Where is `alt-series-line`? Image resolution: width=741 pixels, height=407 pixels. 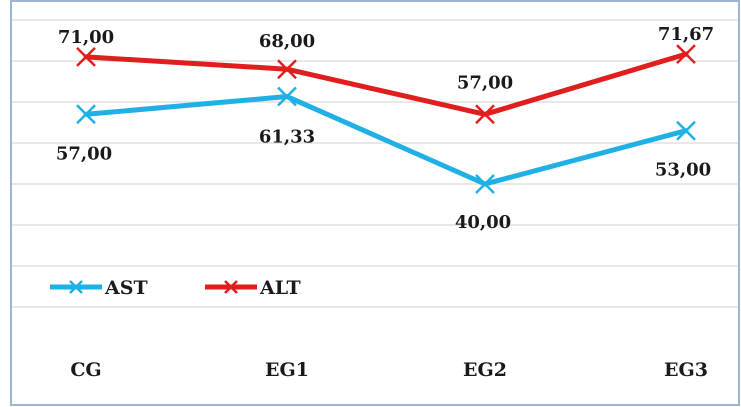
alt-series-line is located at coordinates (386, 84).